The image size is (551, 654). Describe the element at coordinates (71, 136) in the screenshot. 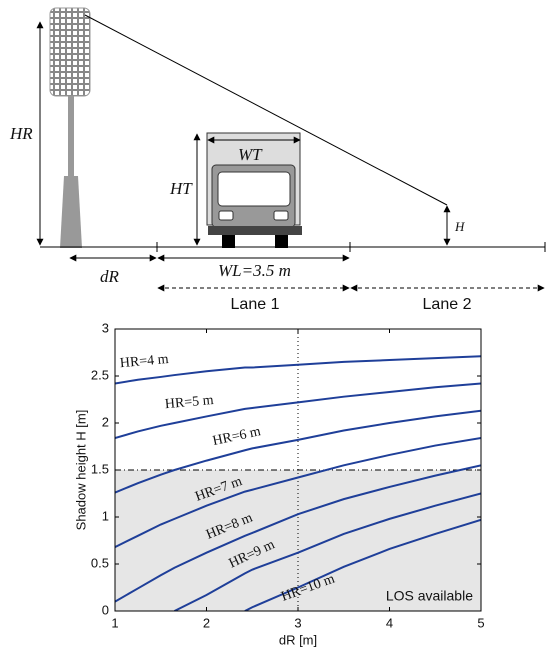

I see `pole` at that location.